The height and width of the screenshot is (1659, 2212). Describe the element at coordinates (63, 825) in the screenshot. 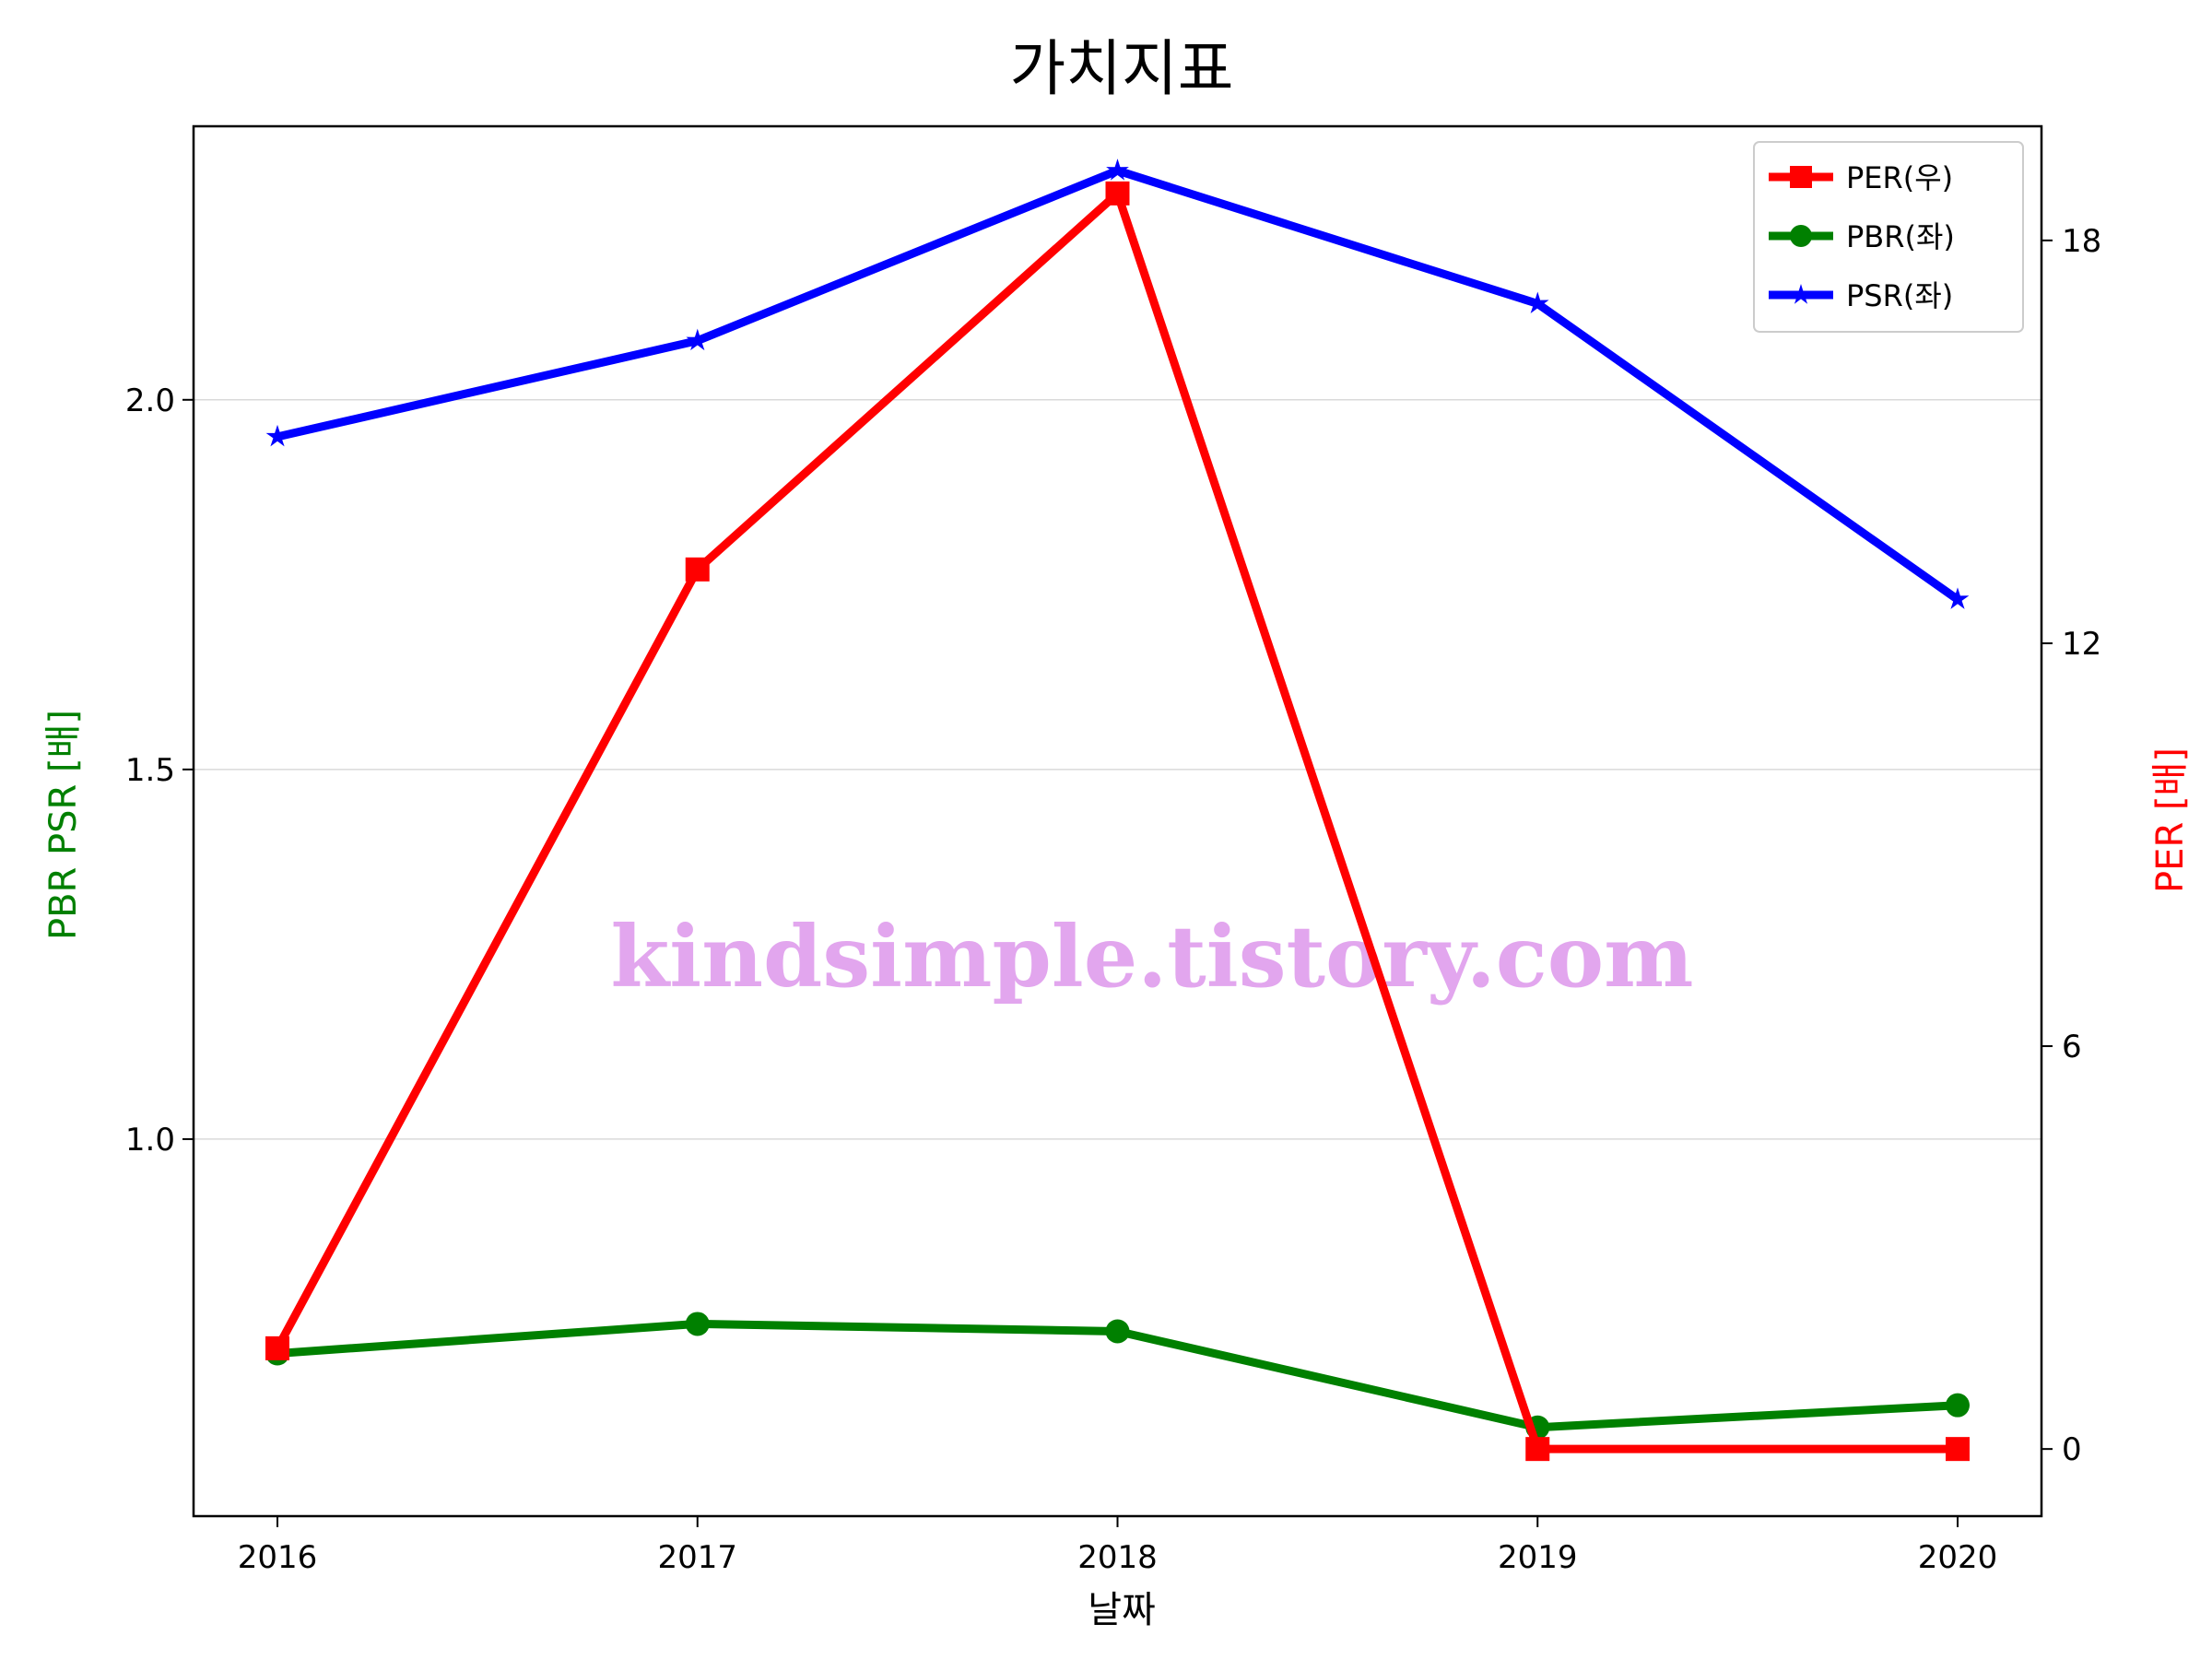

I see `left-y-axis-label: PBR PSR [배]` at that location.